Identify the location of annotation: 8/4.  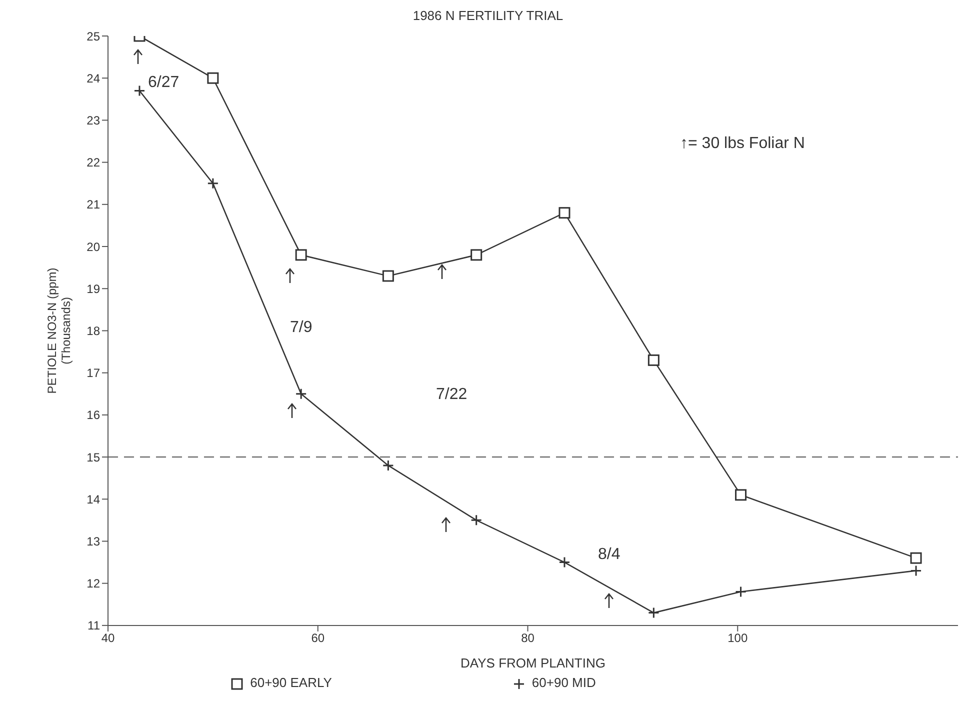
(609, 555).